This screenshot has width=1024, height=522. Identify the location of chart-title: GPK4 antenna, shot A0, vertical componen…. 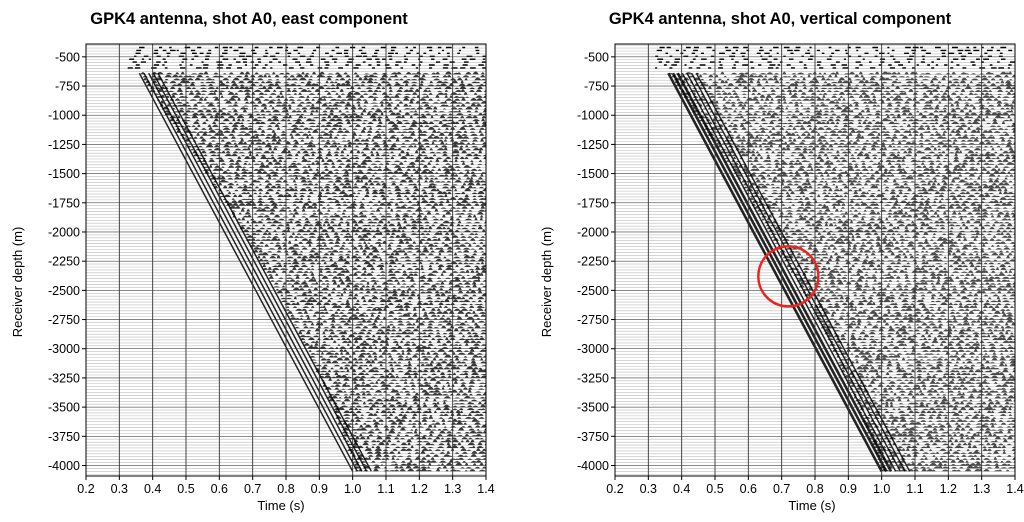
(780, 19).